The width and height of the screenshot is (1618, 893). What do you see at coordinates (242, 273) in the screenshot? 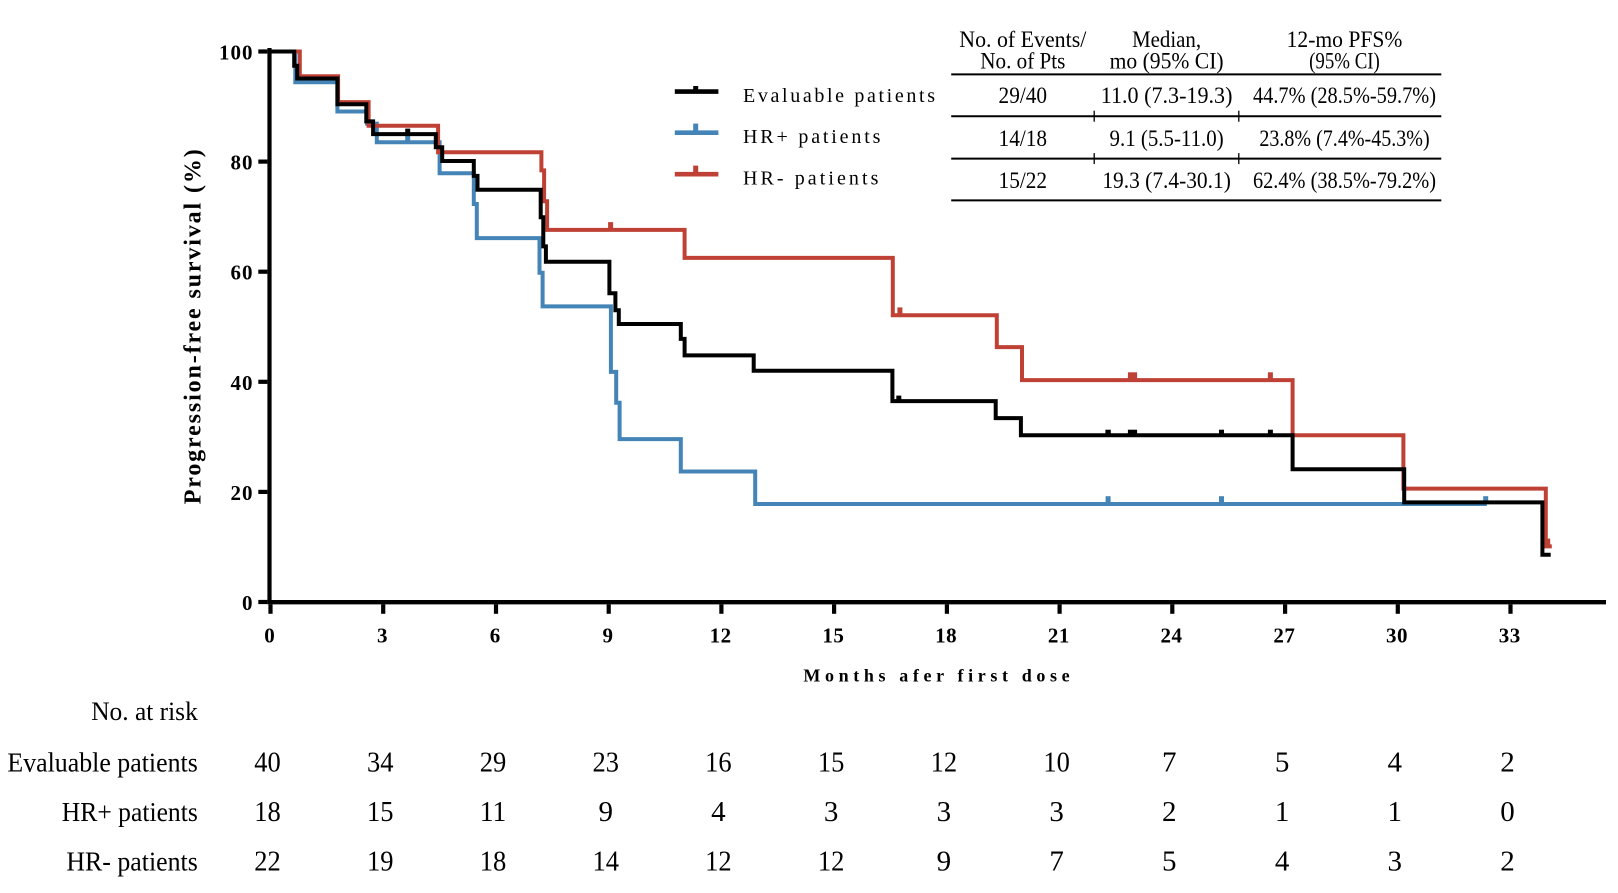
I see `svg-text: 60` at bounding box center [242, 273].